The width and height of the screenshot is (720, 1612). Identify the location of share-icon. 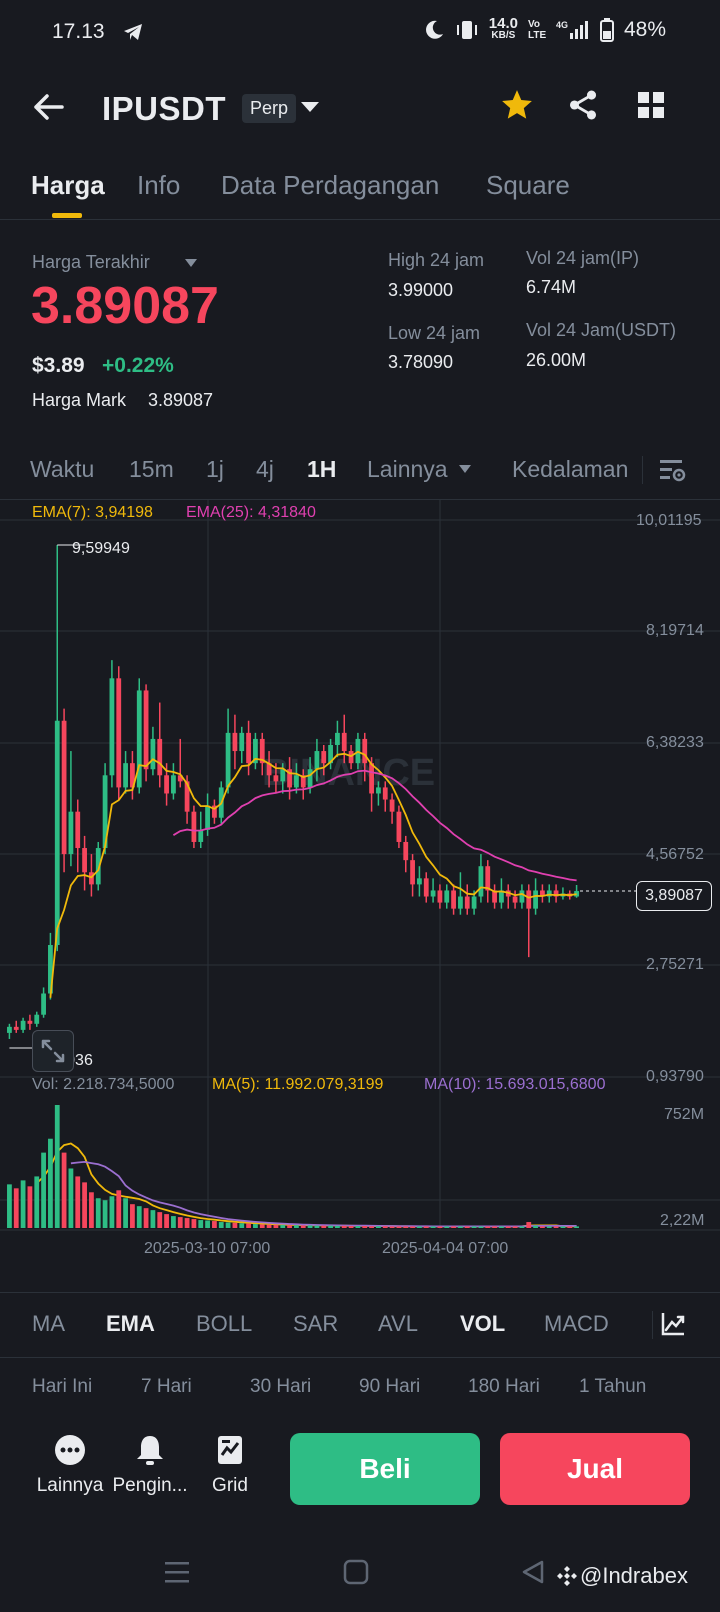
(583, 105).